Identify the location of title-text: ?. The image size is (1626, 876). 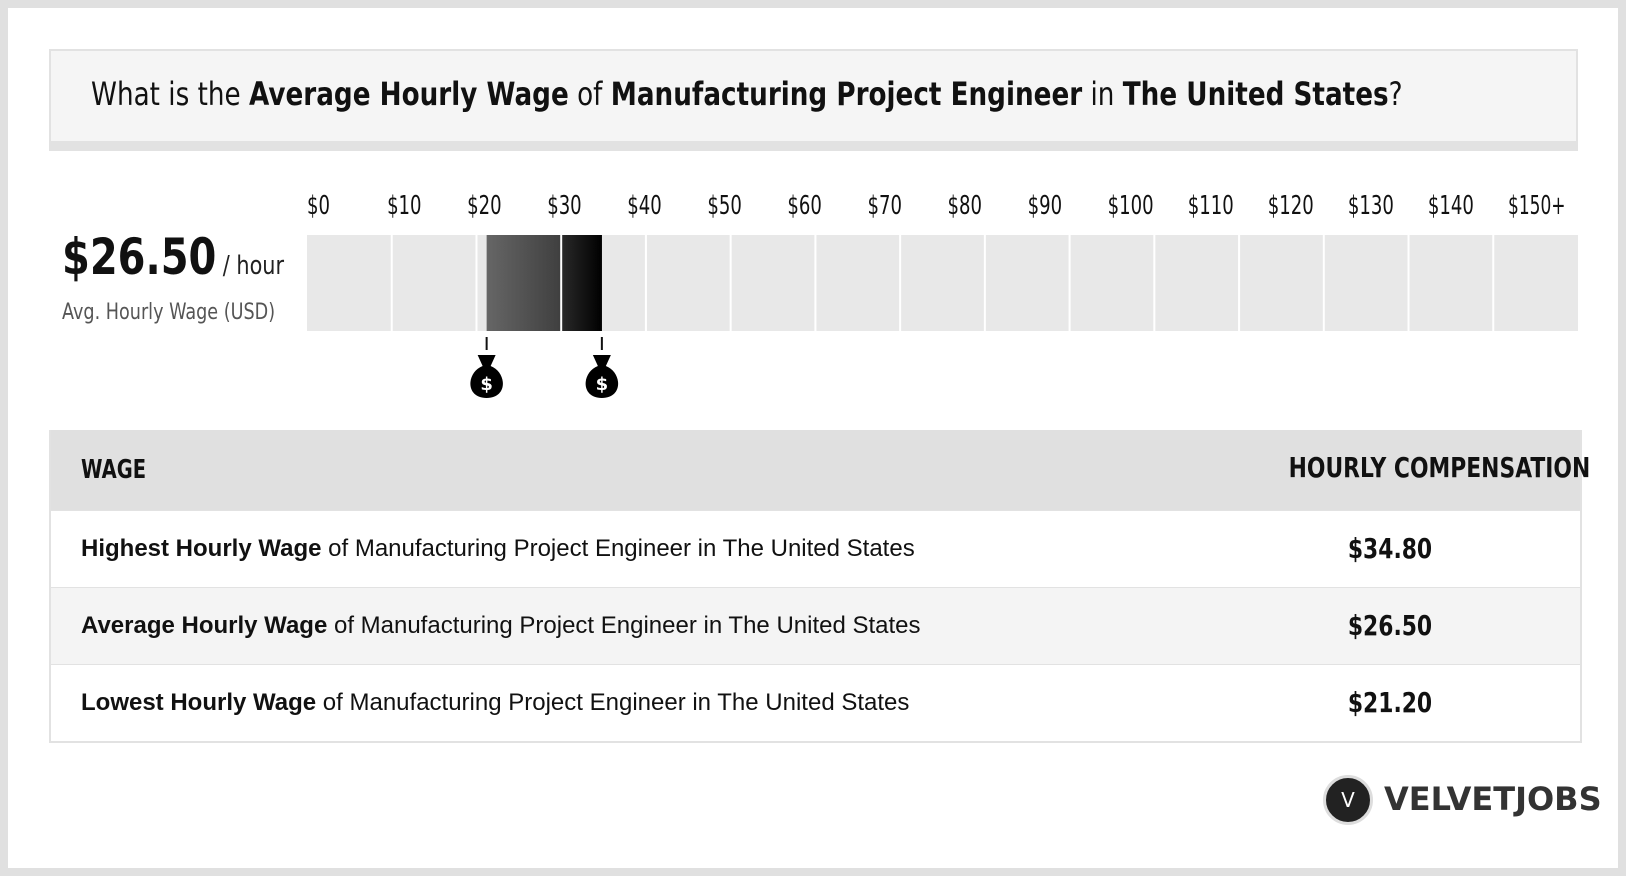
(1395, 94).